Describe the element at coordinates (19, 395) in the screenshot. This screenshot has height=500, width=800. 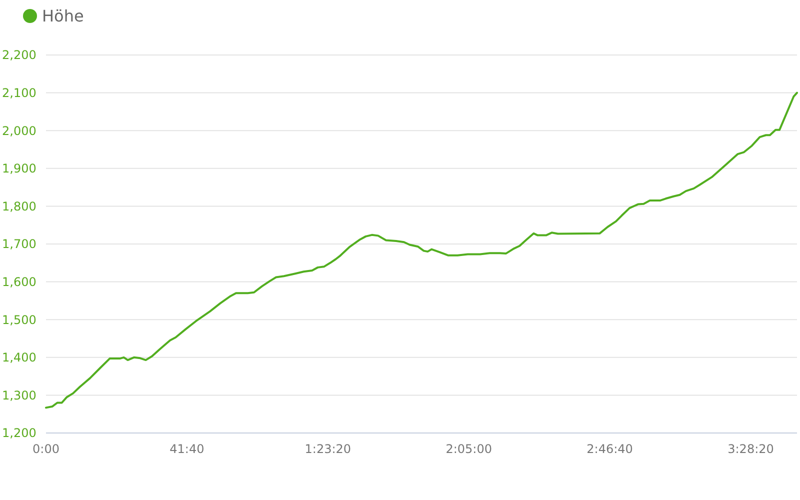
I see `y-tick-label: 1,300` at that location.